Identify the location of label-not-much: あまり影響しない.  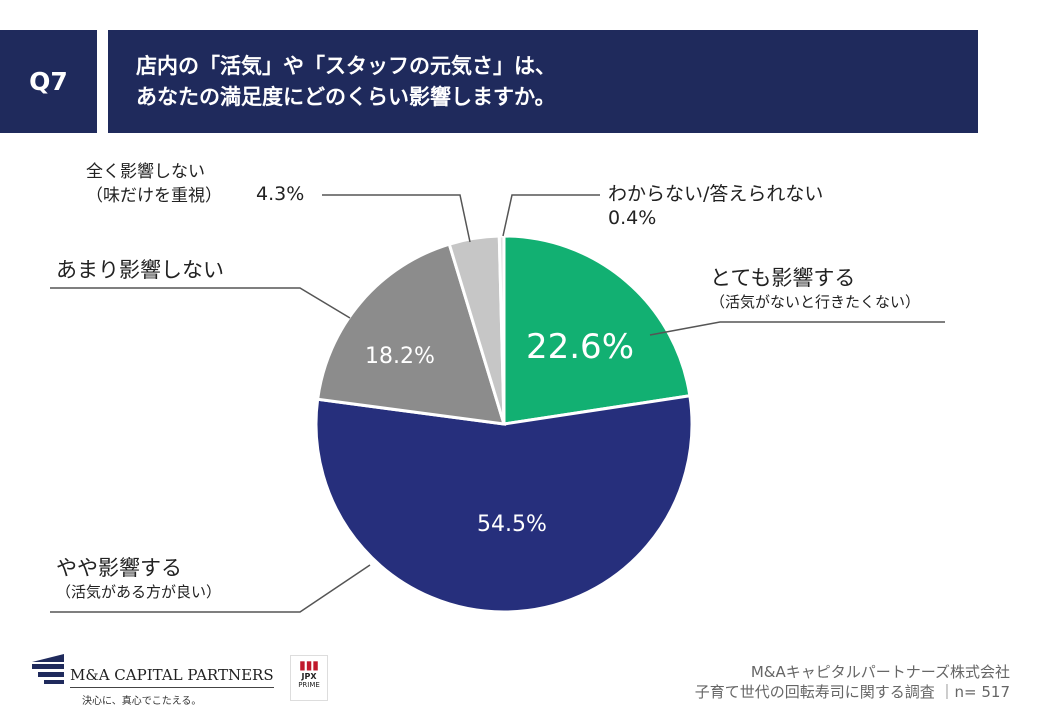
(140, 270).